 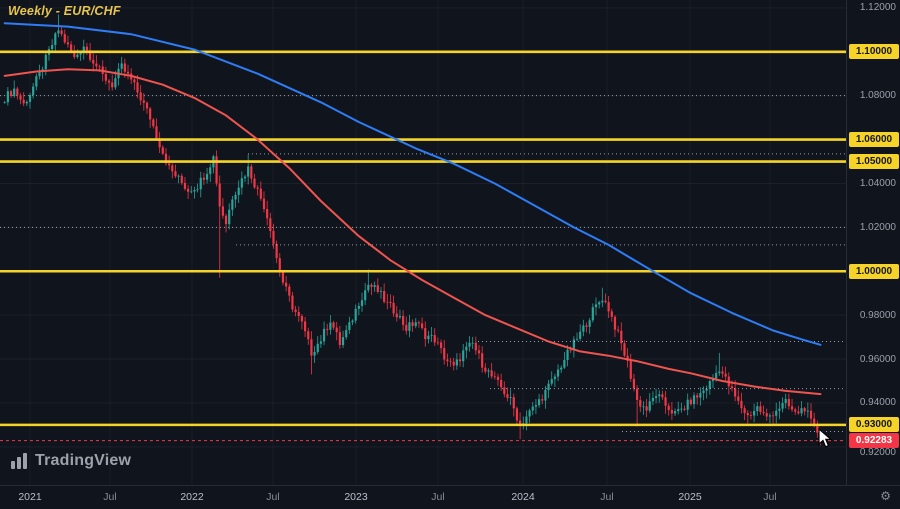 I want to click on price-axis-label: 1.12000, so click(x=877, y=8).